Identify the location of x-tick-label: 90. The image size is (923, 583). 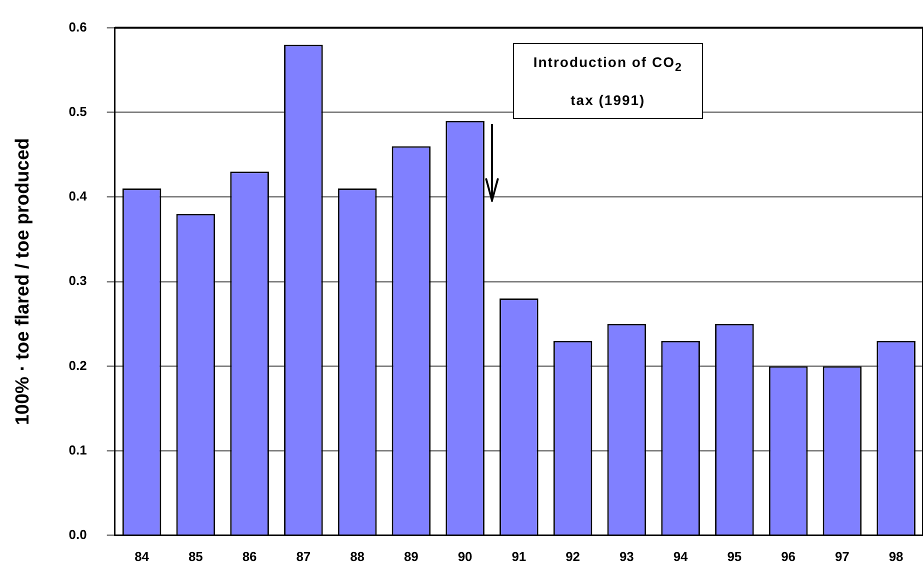
(465, 556).